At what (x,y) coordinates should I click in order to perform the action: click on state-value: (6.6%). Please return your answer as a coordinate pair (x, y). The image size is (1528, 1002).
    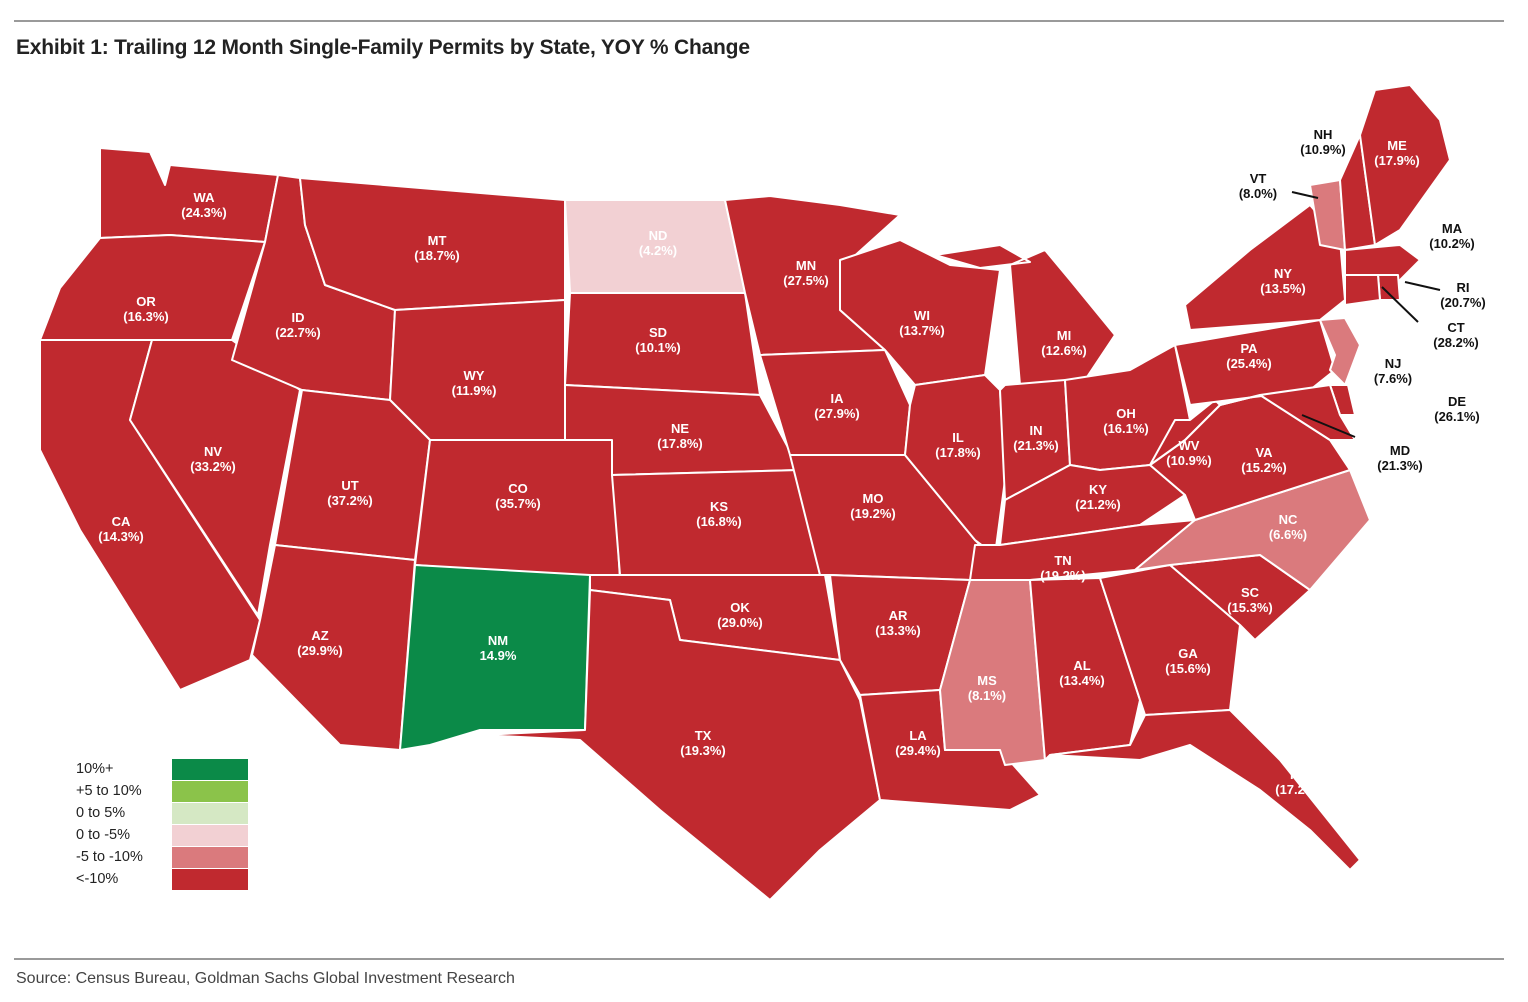
    Looking at the image, I should click on (1288, 534).